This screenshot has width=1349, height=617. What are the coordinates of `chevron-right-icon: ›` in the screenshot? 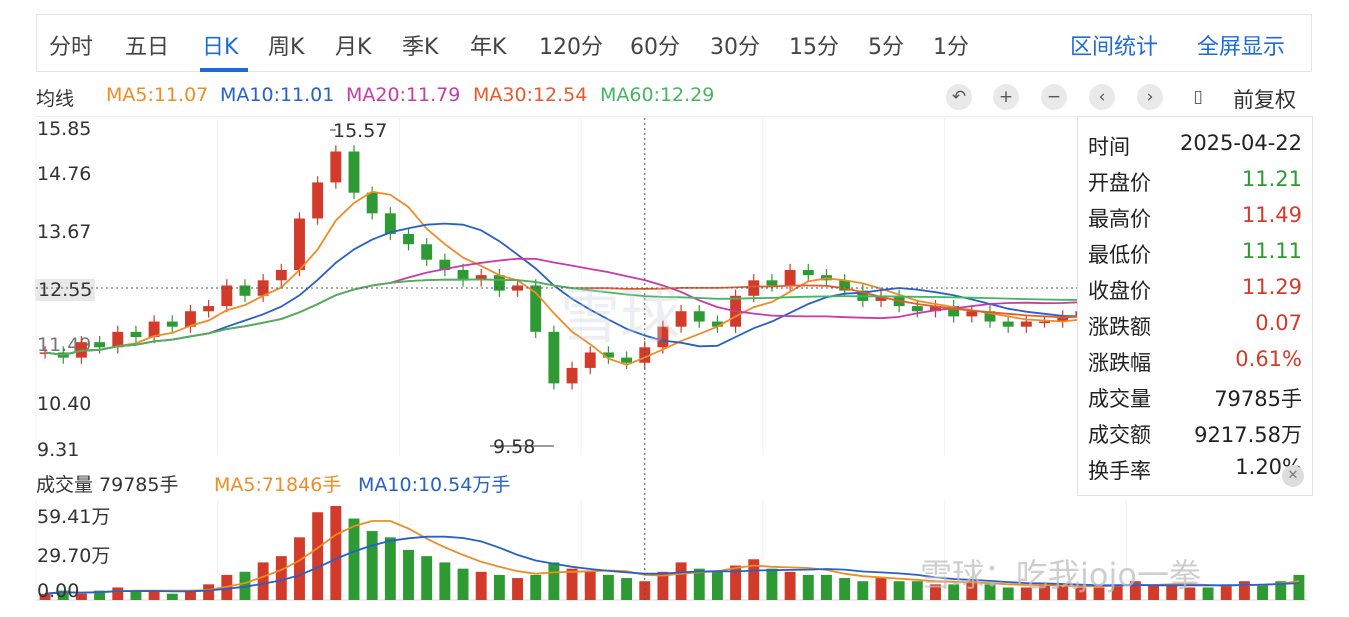 It's located at (1150, 97).